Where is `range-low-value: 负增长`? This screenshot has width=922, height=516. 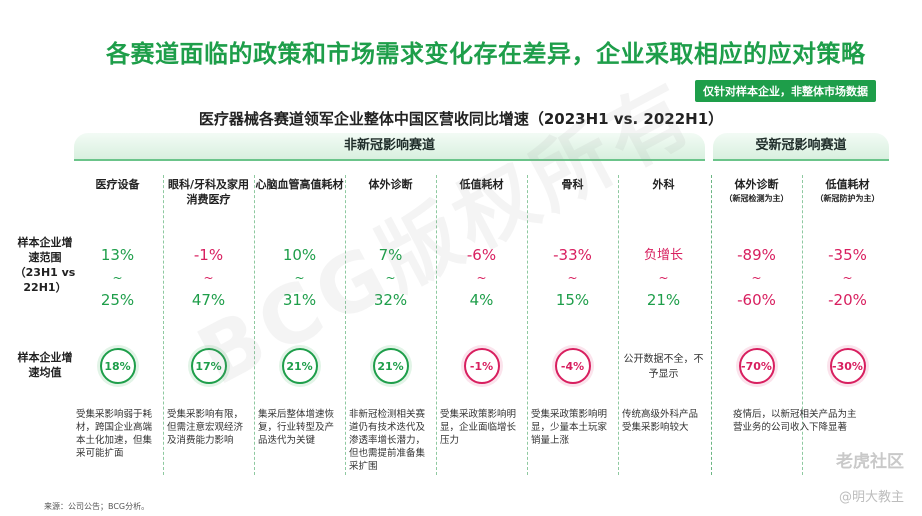
range-low-value: 负增长 is located at coordinates (663, 255).